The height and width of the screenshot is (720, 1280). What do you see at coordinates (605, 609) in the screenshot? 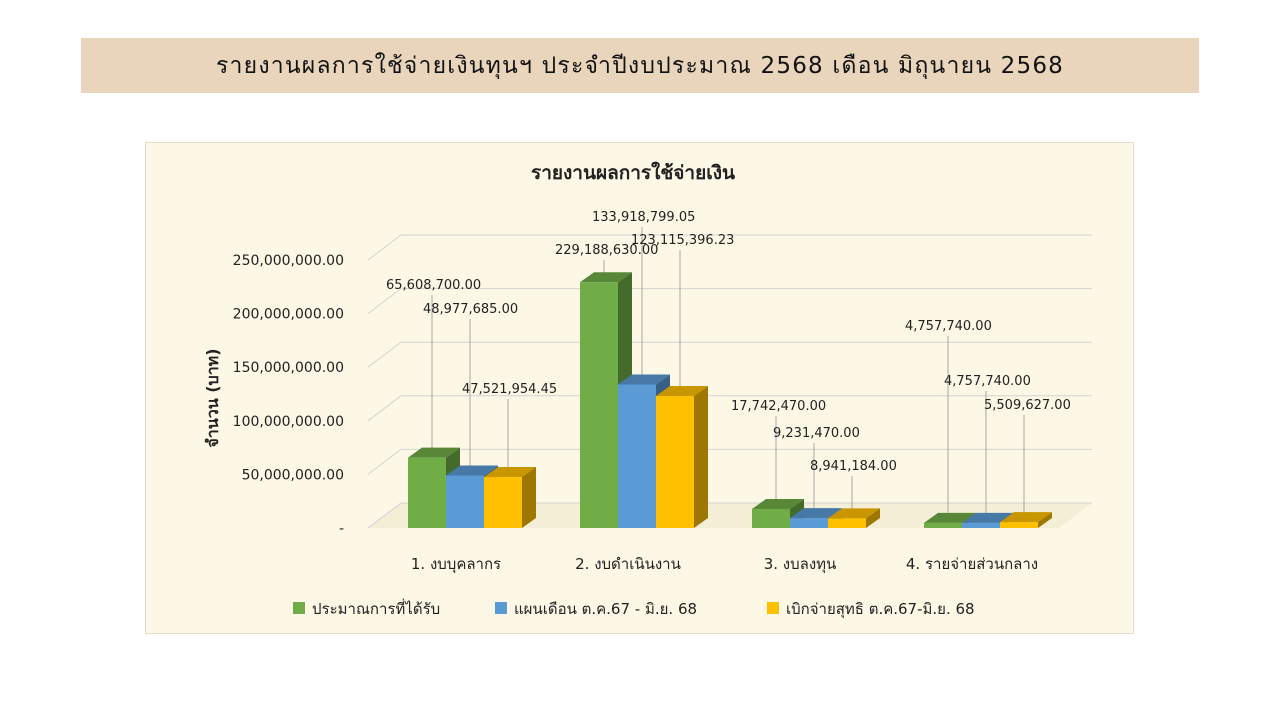
I see `legend-label: แผนเดือน ต.ค.67 - มิ.ย. 68` at bounding box center [605, 609].